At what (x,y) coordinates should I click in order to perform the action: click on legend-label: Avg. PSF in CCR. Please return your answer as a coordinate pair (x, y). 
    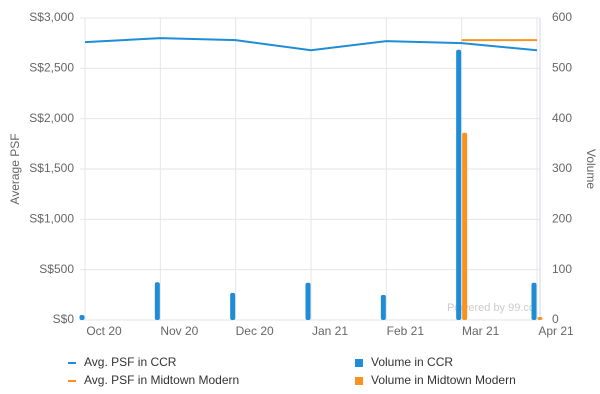
    Looking at the image, I should click on (130, 362).